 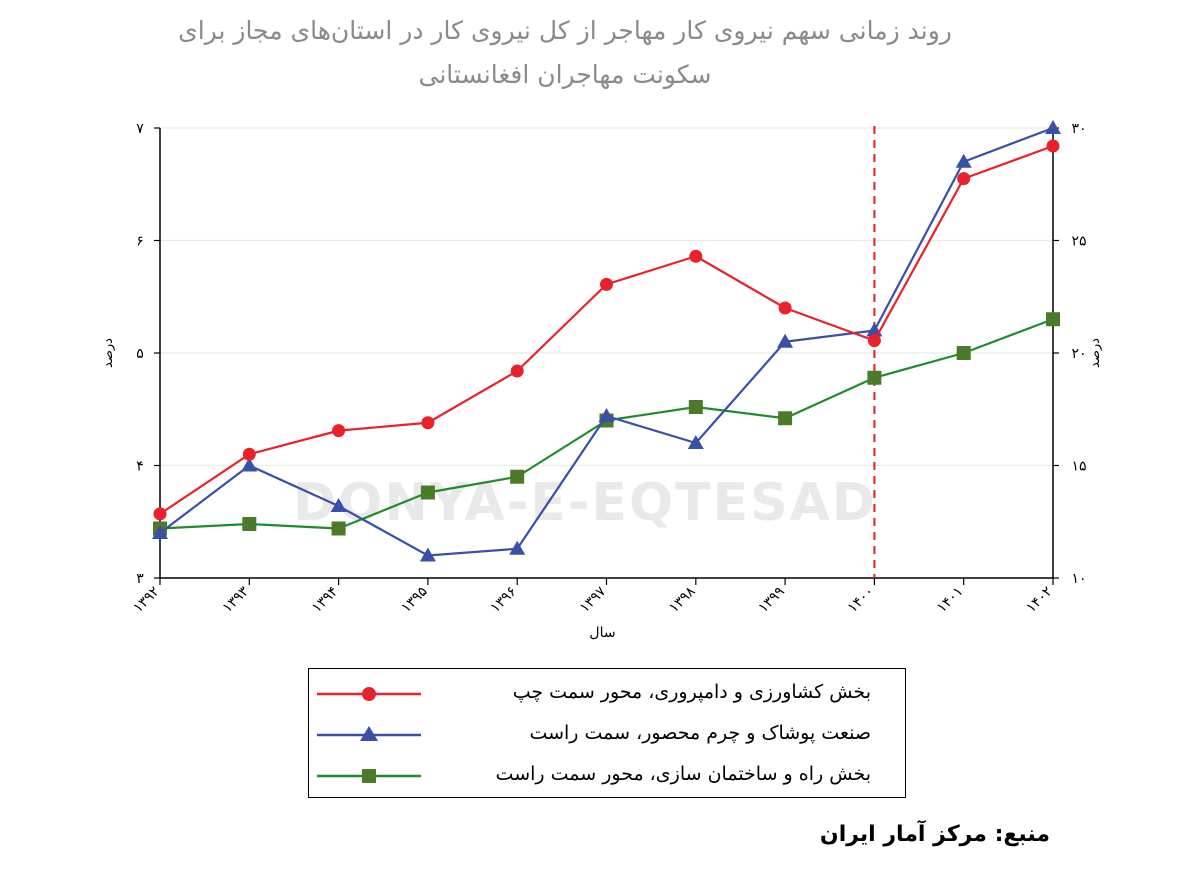 What do you see at coordinates (565, 74) in the screenshot?
I see `chart-title-line-2: سکونت مهاجران افغانستانی` at bounding box center [565, 74].